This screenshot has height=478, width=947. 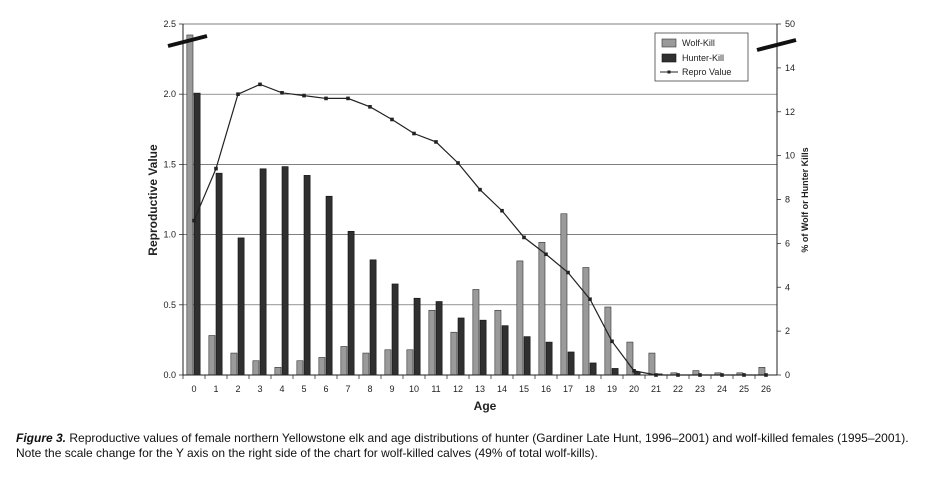 I want to click on x-tick-label: 9, so click(x=391, y=389).